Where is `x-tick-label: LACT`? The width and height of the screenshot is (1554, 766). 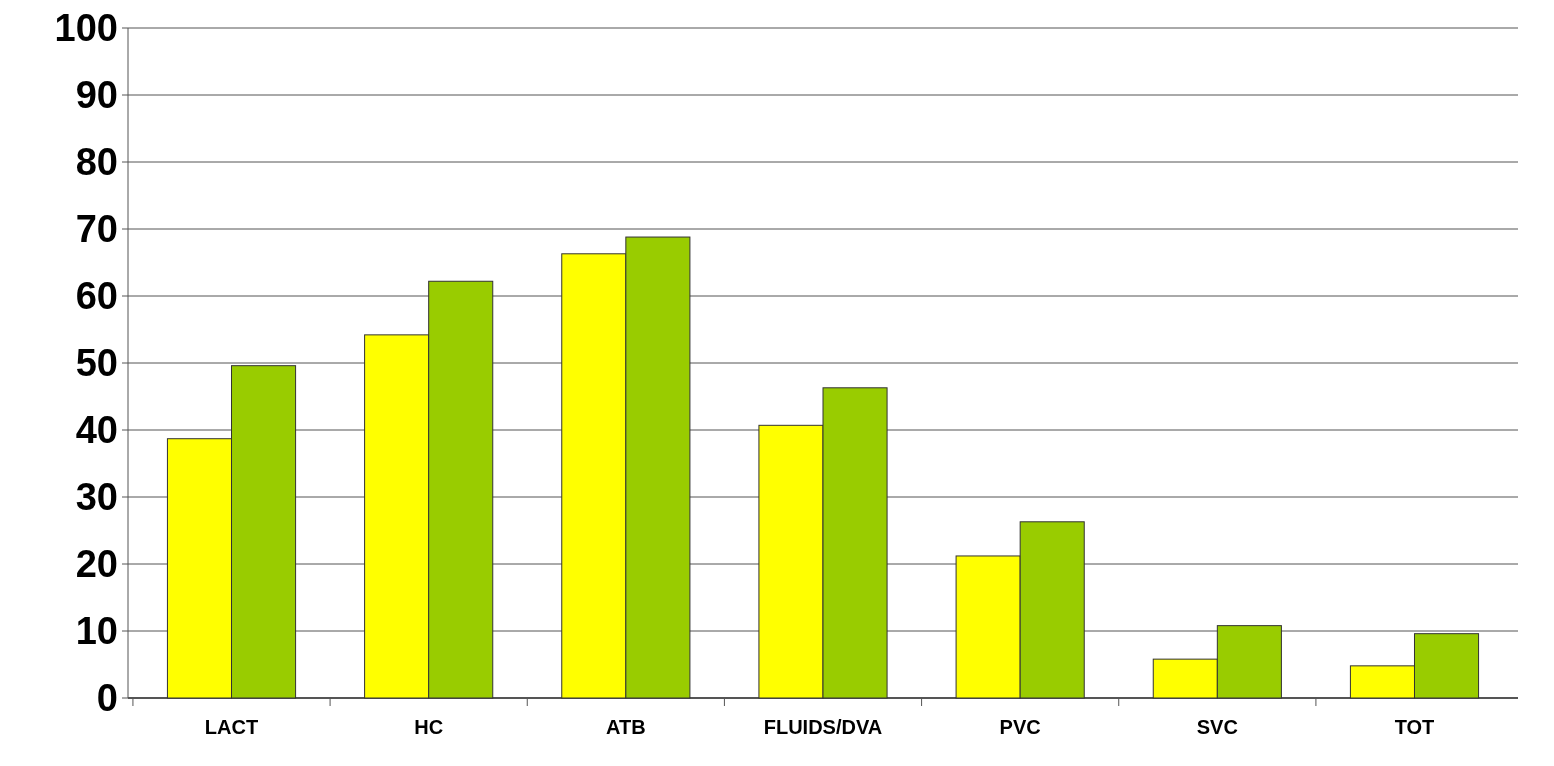 x-tick-label: LACT is located at coordinates (231, 727).